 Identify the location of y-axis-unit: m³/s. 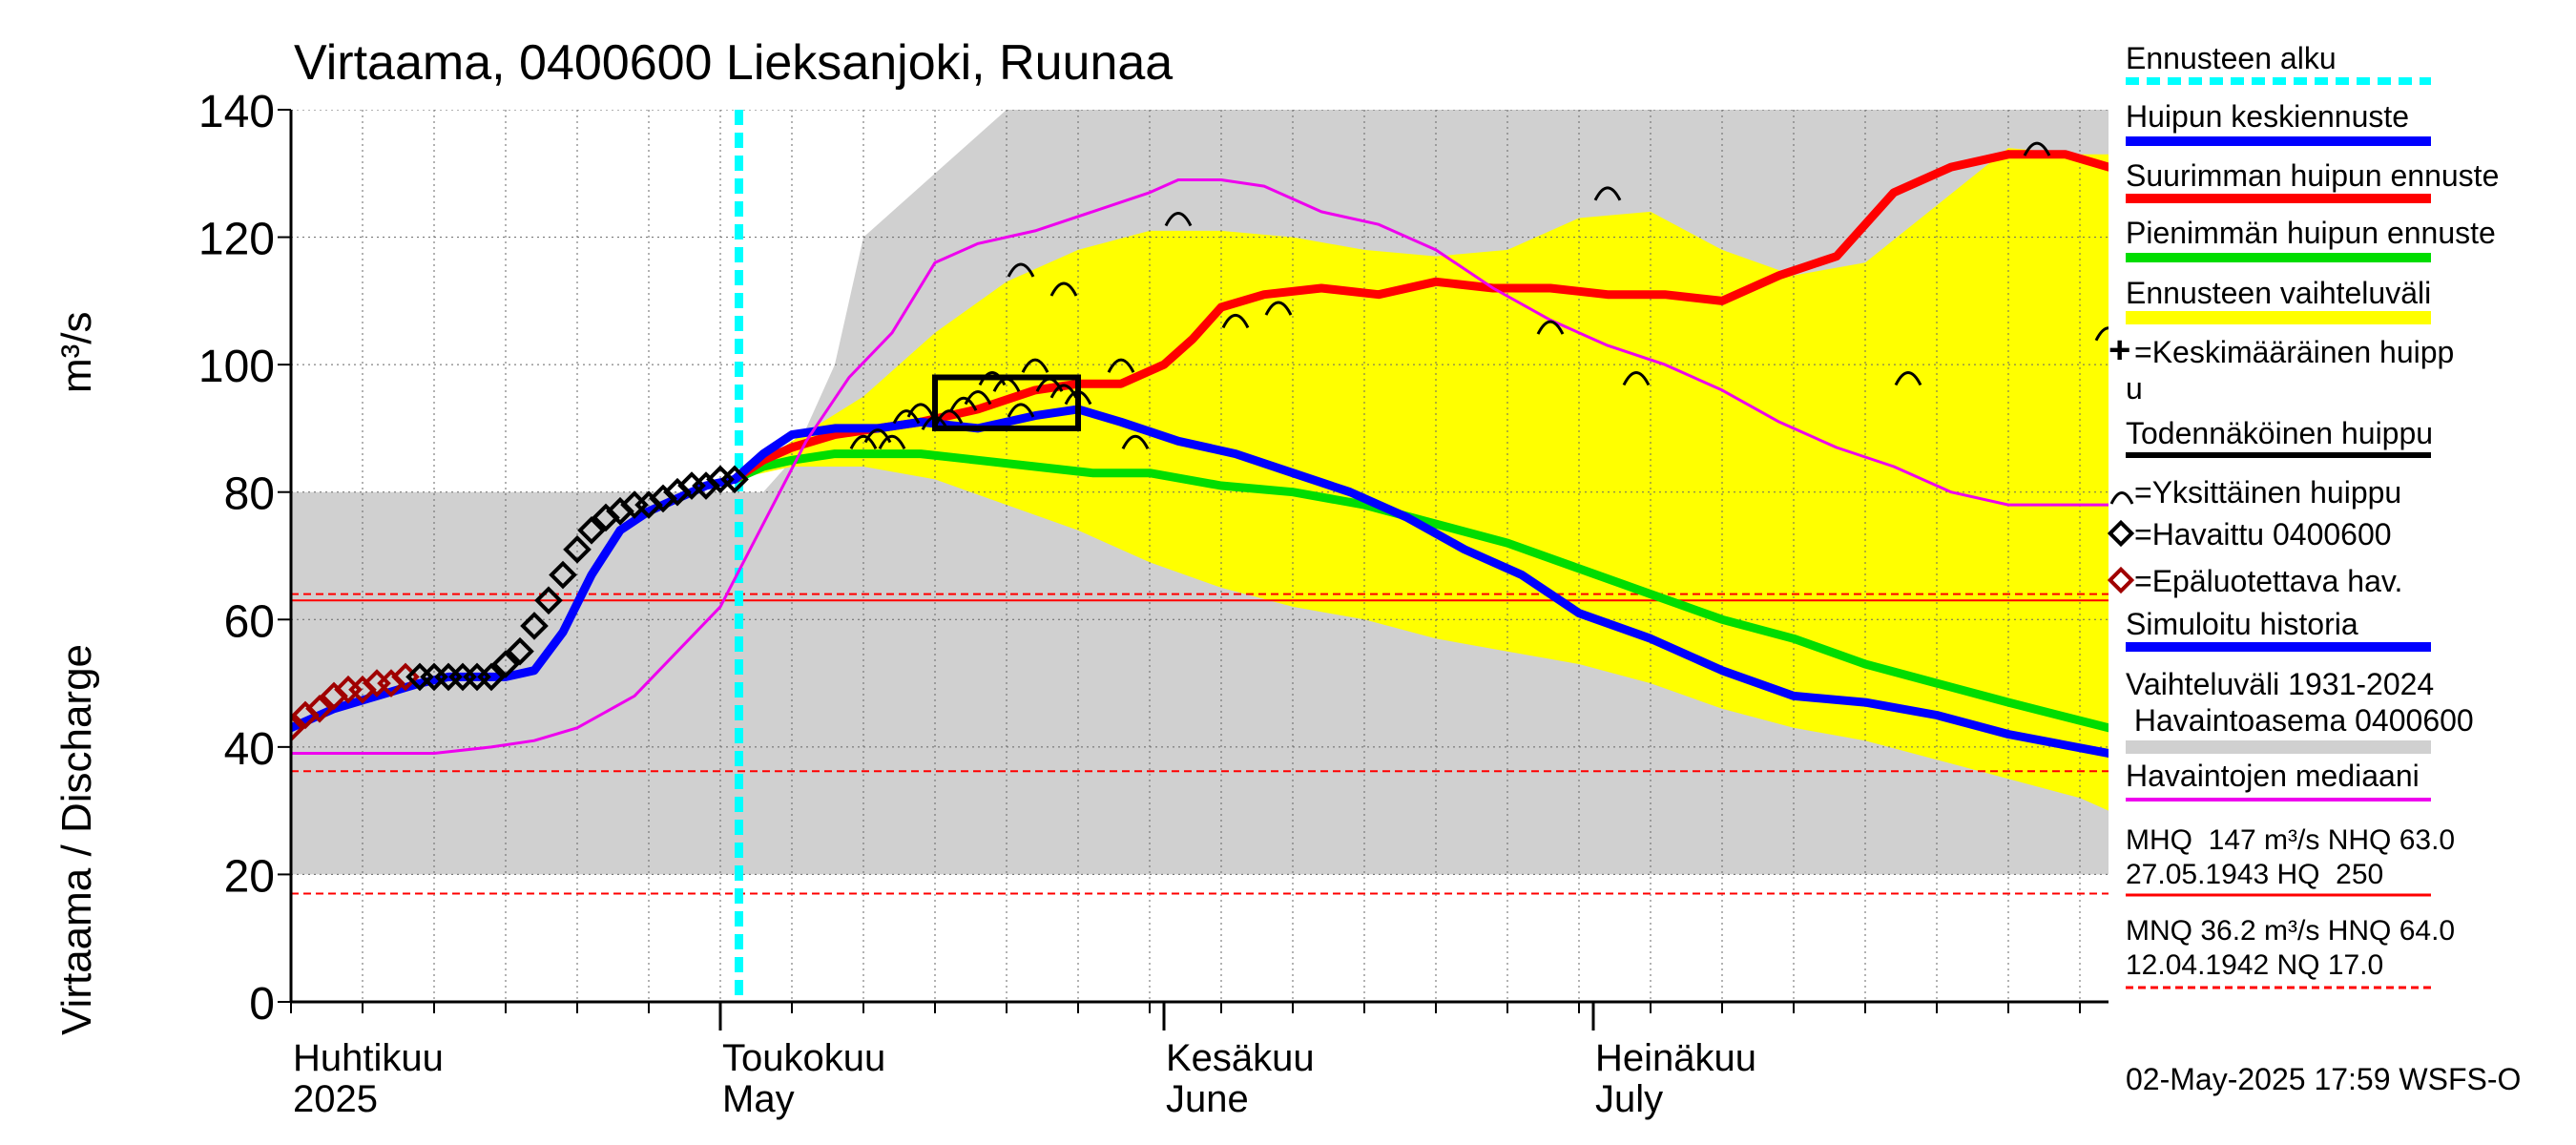
(76, 352).